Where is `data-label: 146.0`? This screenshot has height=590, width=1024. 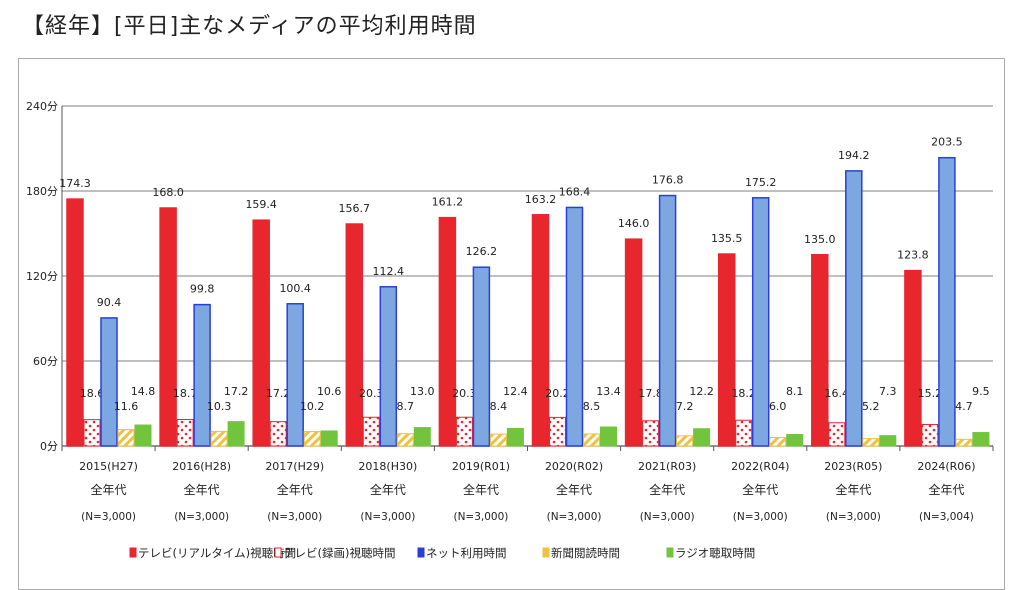
data-label: 146.0 is located at coordinates (634, 223).